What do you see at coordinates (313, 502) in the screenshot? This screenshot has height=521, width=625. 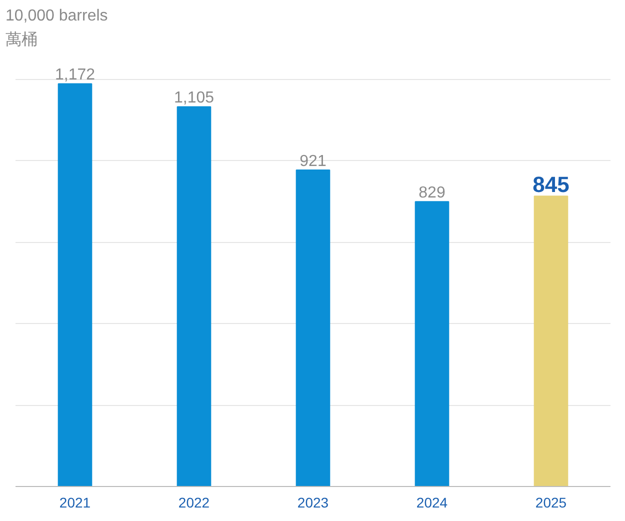 I see `x-tick-label: 2023` at bounding box center [313, 502].